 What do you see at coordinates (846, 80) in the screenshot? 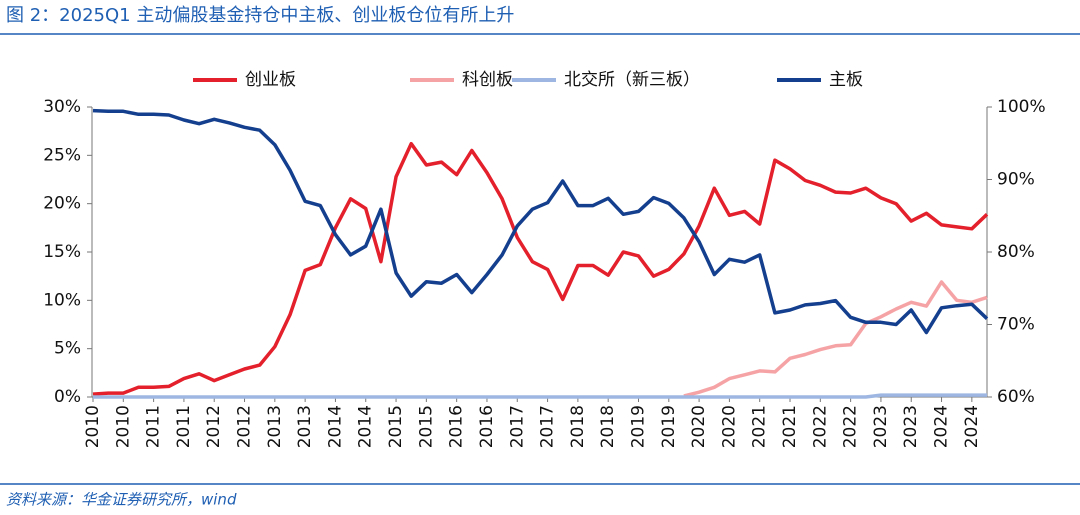
I see `legend-label: 主板` at bounding box center [846, 80].